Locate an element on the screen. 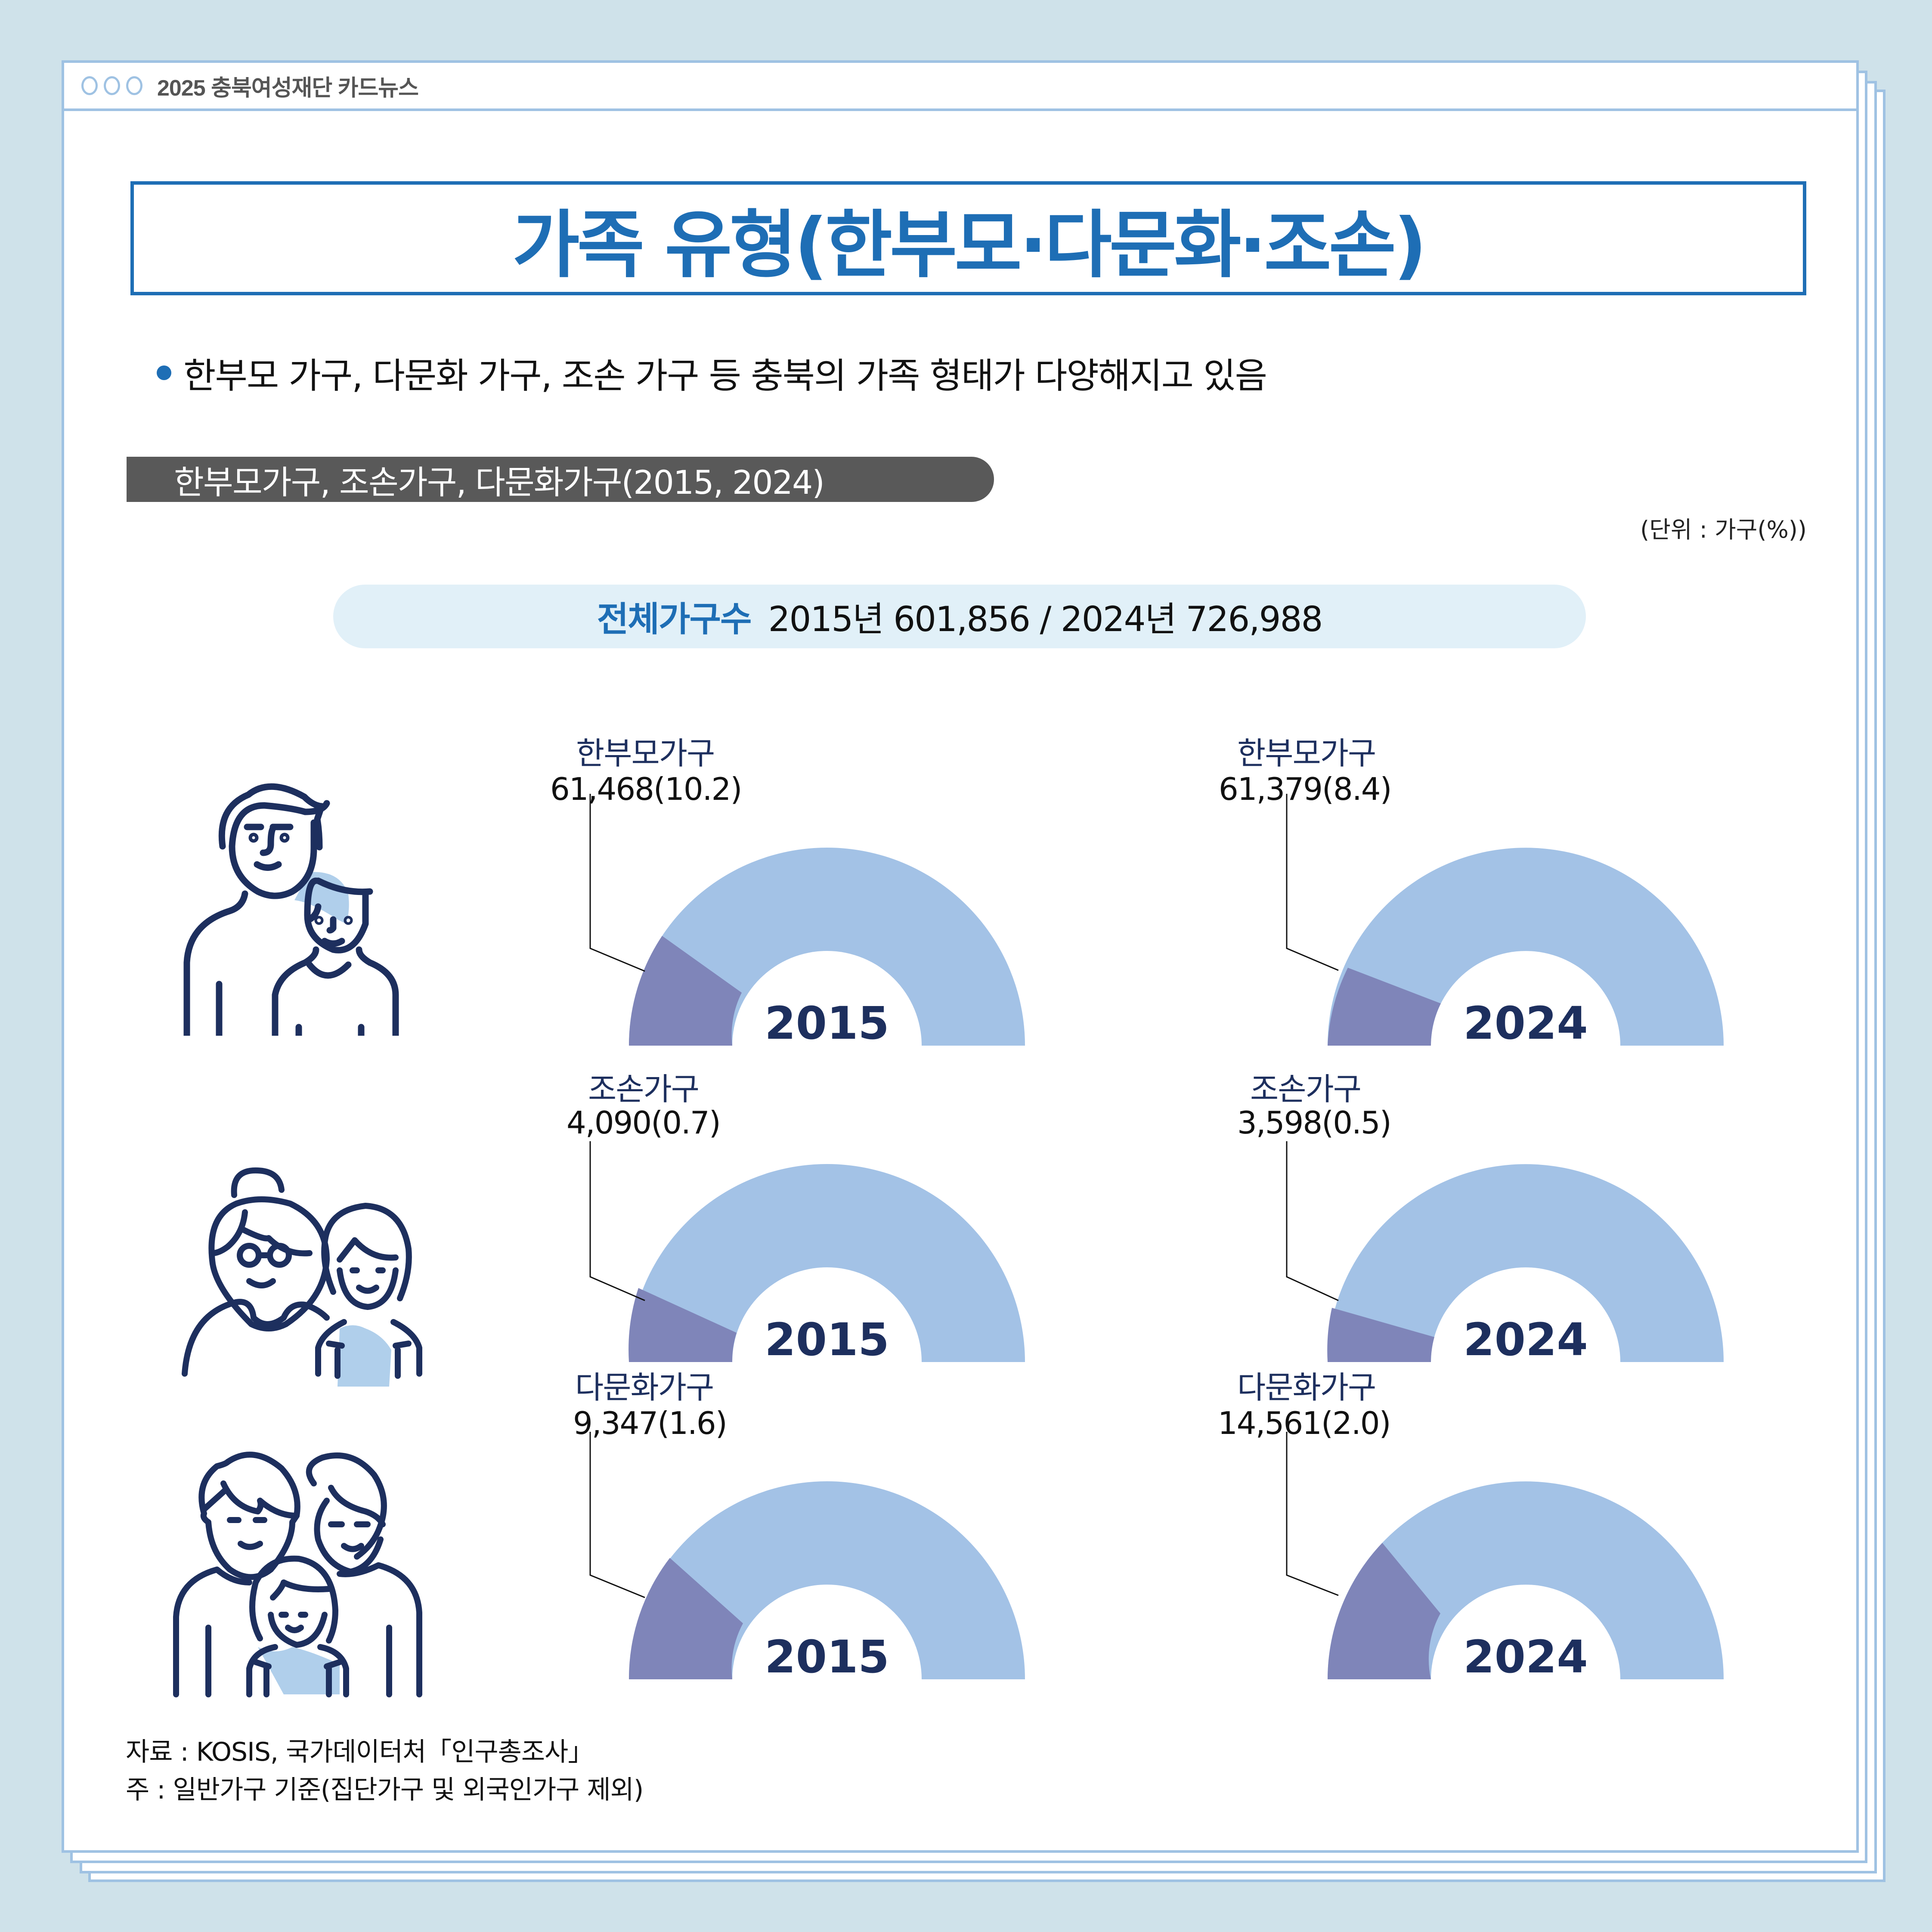 The image size is (1932, 1932). page-title-box: 가족 유형(한부모·다문화·조손) is located at coordinates (968, 238).